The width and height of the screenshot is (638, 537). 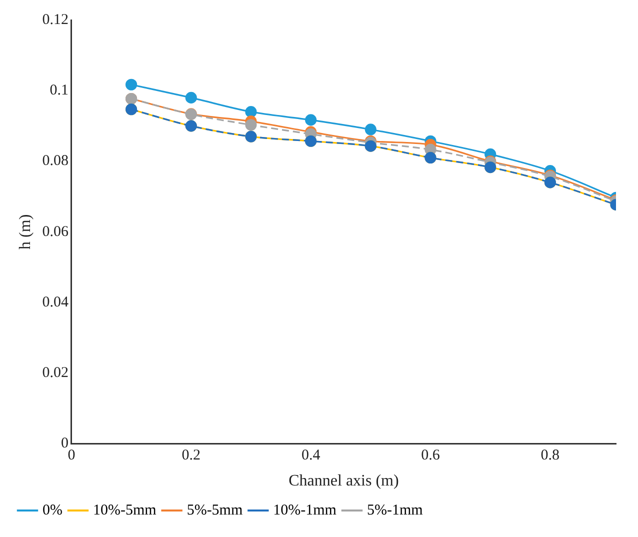 What do you see at coordinates (55, 302) in the screenshot?
I see `y-tick-label: 0.04` at bounding box center [55, 302].